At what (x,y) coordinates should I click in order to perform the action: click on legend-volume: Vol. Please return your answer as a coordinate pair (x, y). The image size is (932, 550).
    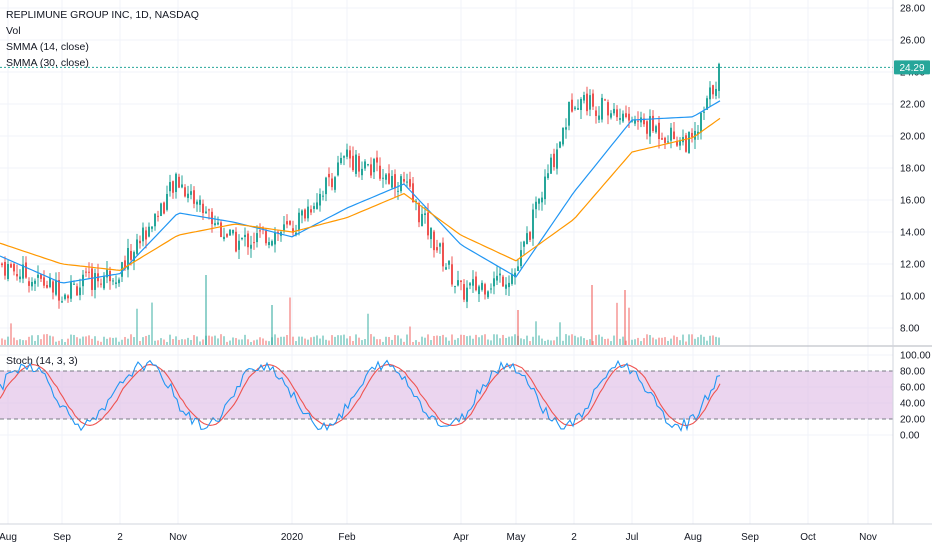
    Looking at the image, I should click on (13, 31).